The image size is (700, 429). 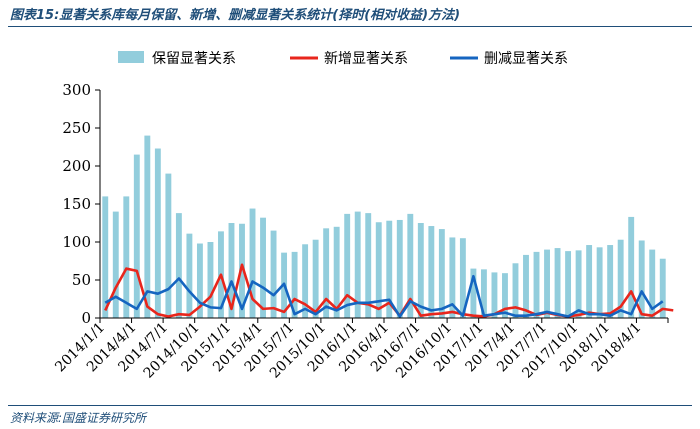 I want to click on chart-legend: 保留显著关系 新增显著关系 删减显著关系, so click(x=343, y=59).